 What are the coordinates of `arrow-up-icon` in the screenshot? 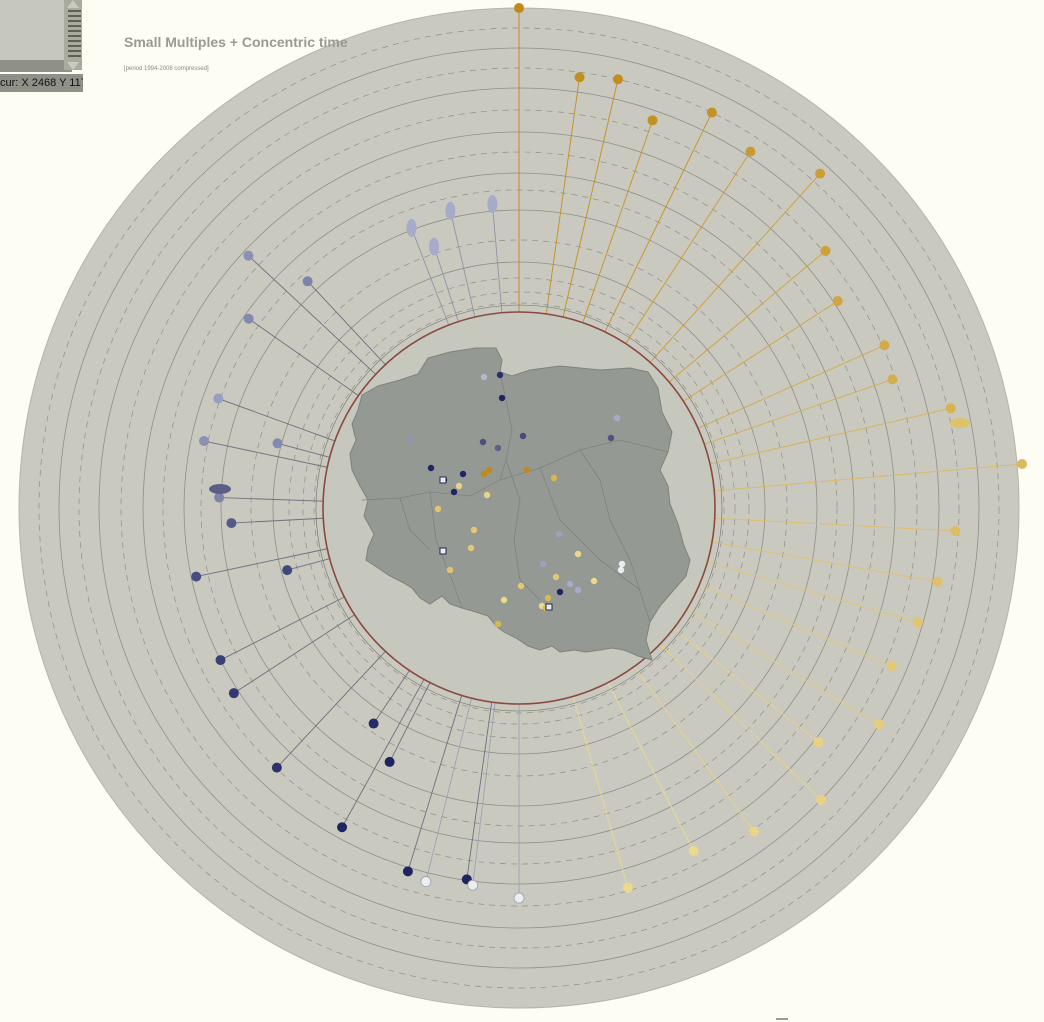 It's located at (73, 4).